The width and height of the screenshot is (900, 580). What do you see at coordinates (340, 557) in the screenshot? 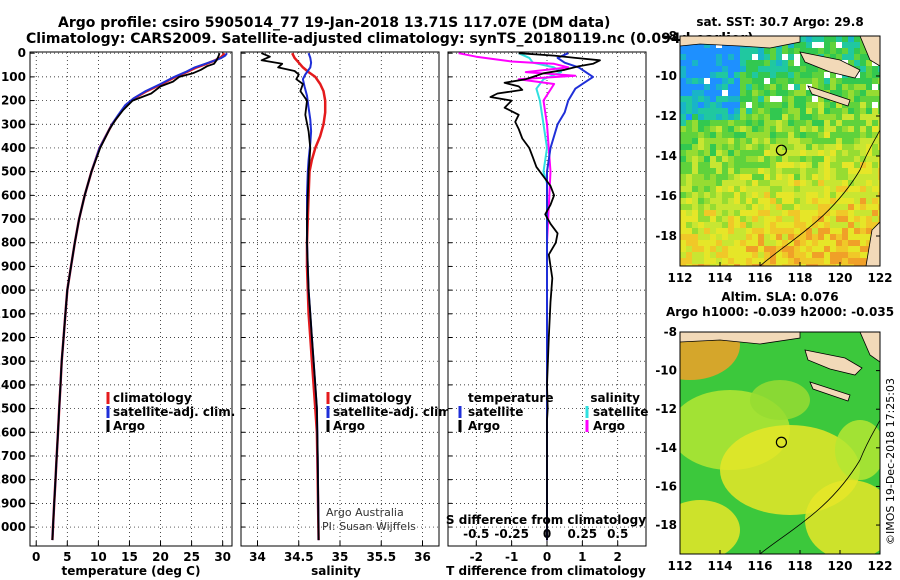
I see `x-tick-label: 35` at bounding box center [340, 557].